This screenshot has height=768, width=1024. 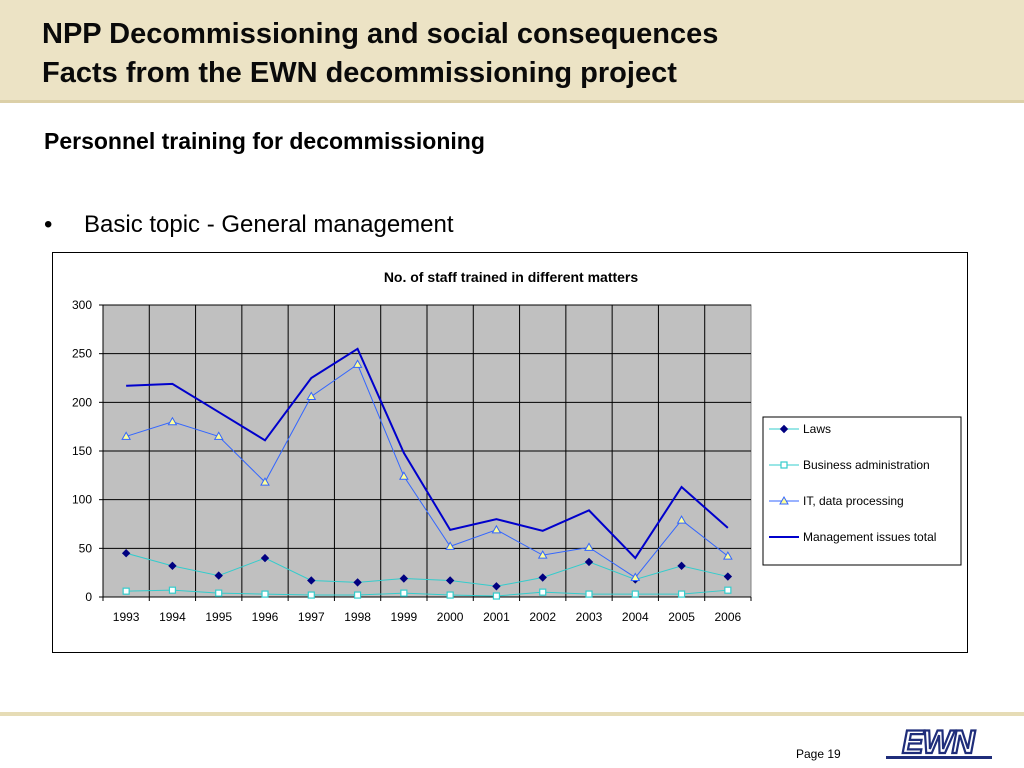 I want to click on x-tick-label: 2003, so click(x=589, y=617).